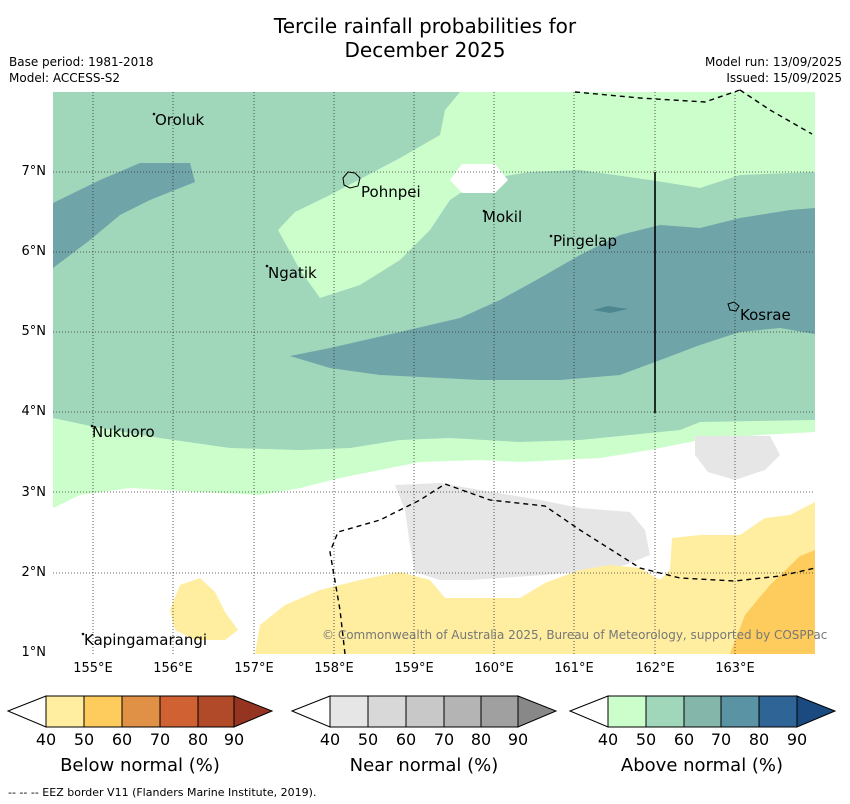  I want to click on model-name: Model: ACCESS-S2, so click(65, 78).